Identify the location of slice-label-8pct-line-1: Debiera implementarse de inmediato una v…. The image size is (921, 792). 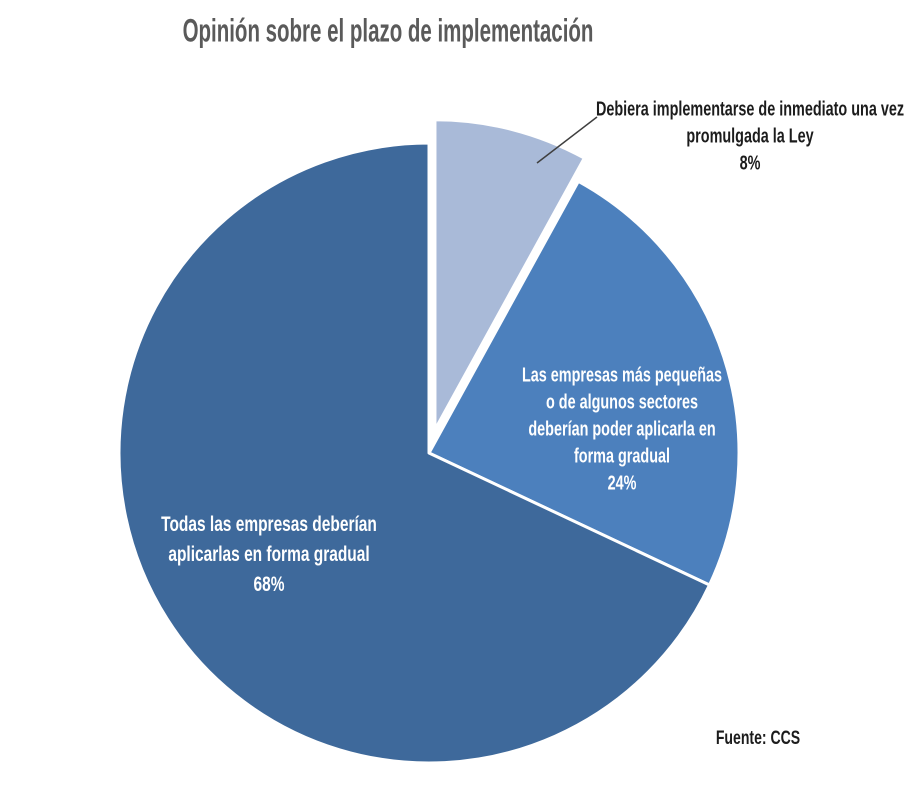
(750, 109).